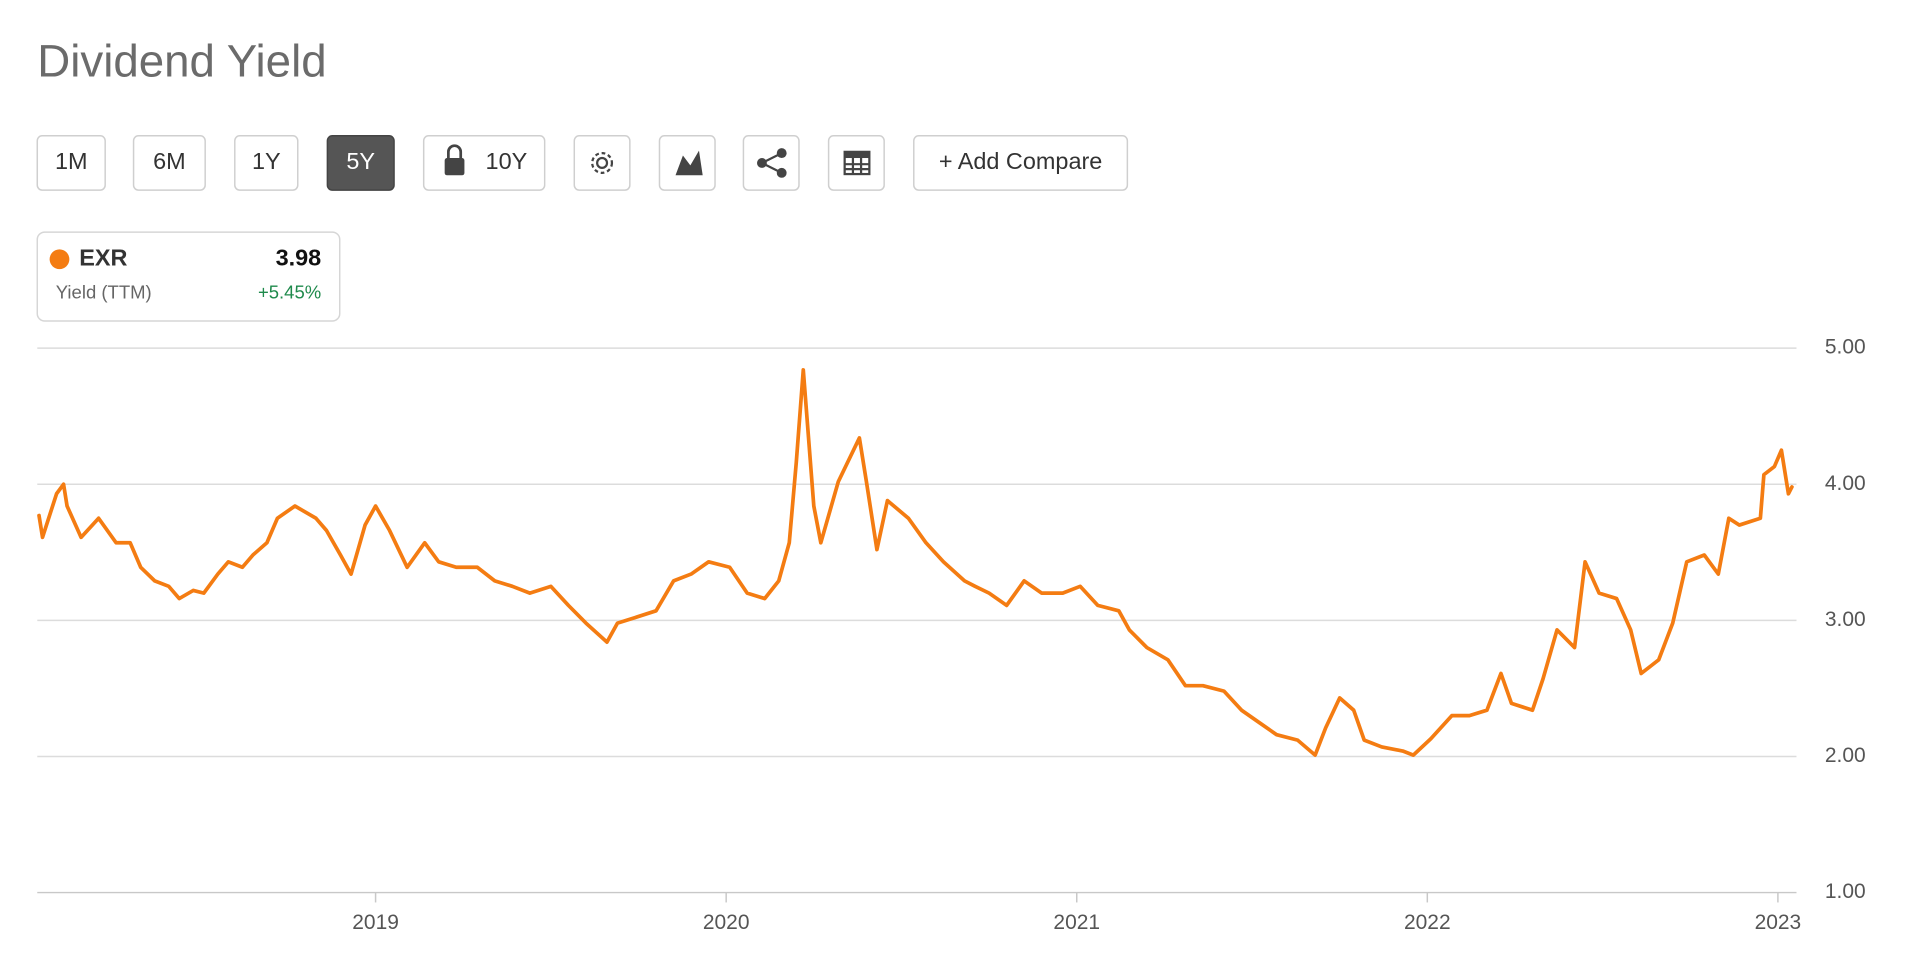 The image size is (1914, 958). I want to click on legend-symbol: EXR, so click(103, 257).